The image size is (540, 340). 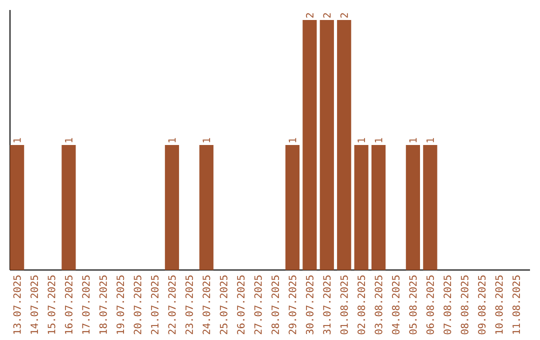 What do you see at coordinates (516, 305) in the screenshot?
I see `x-tick-label: 11.08.2025` at bounding box center [516, 305].